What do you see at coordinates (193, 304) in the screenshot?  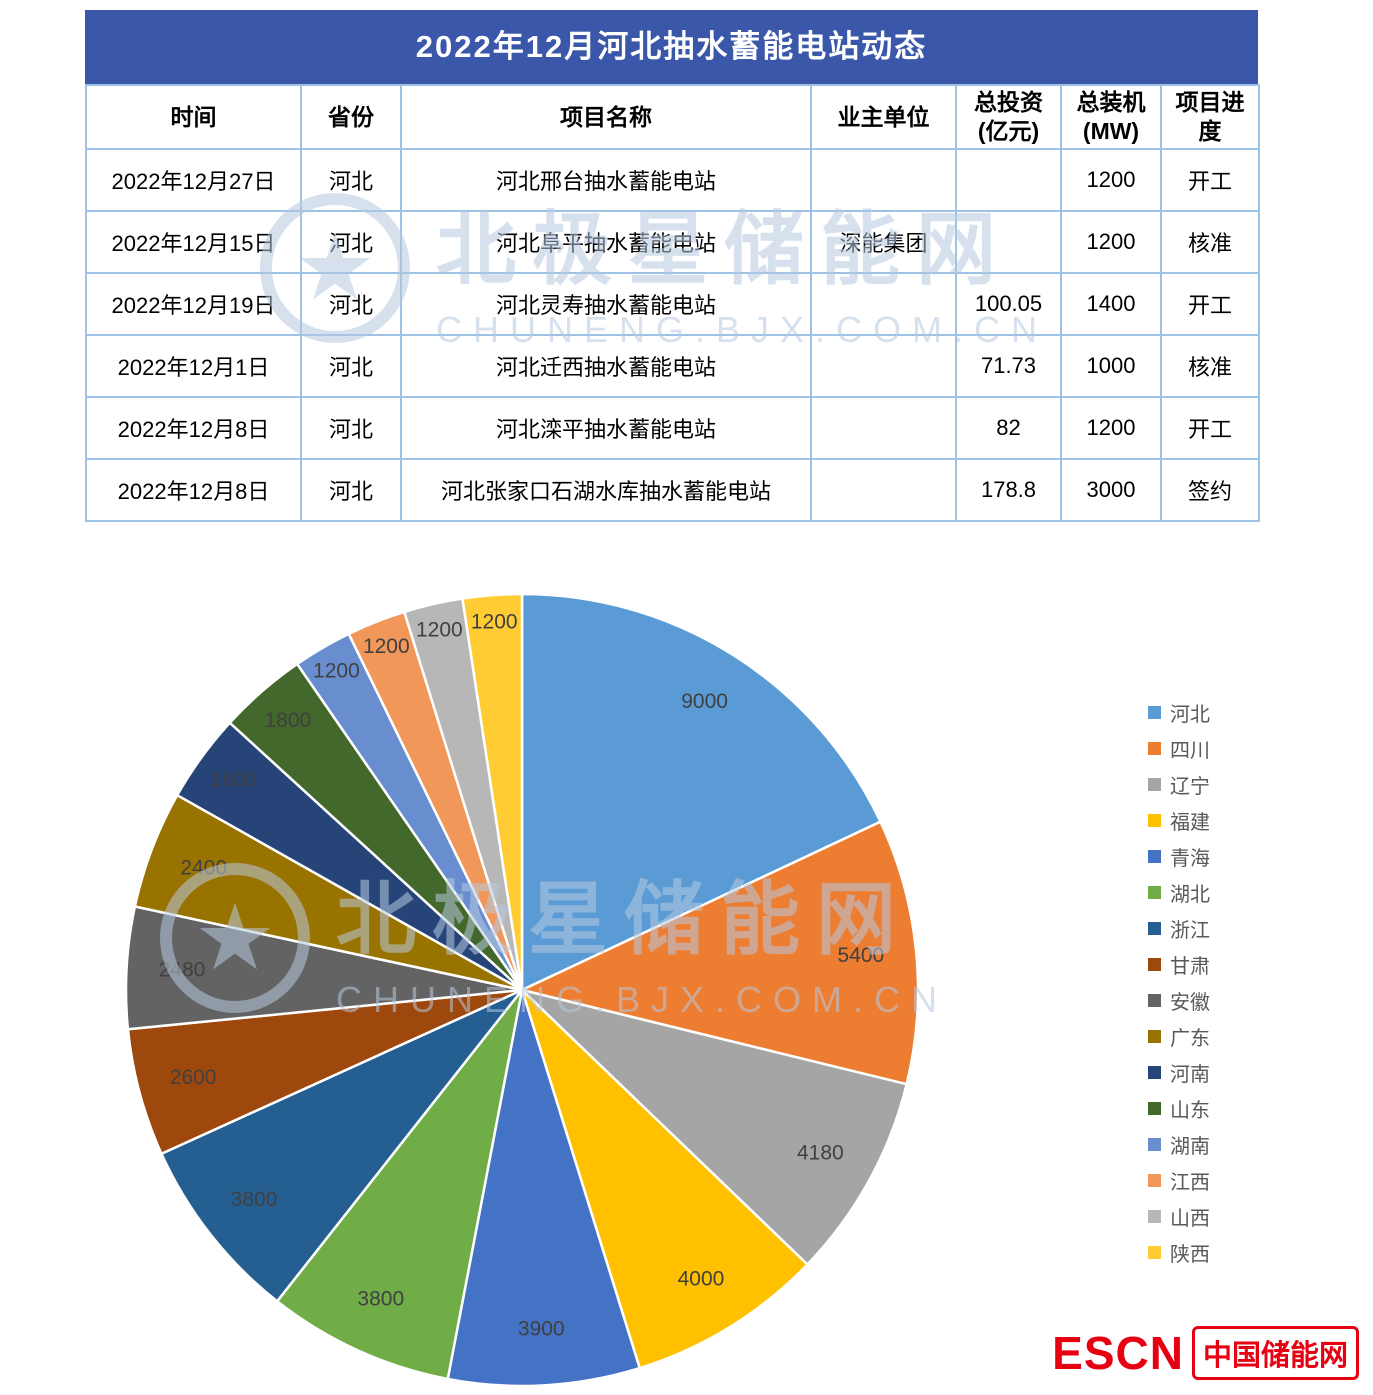 I see `table-cell: 2022年12月19日` at bounding box center [193, 304].